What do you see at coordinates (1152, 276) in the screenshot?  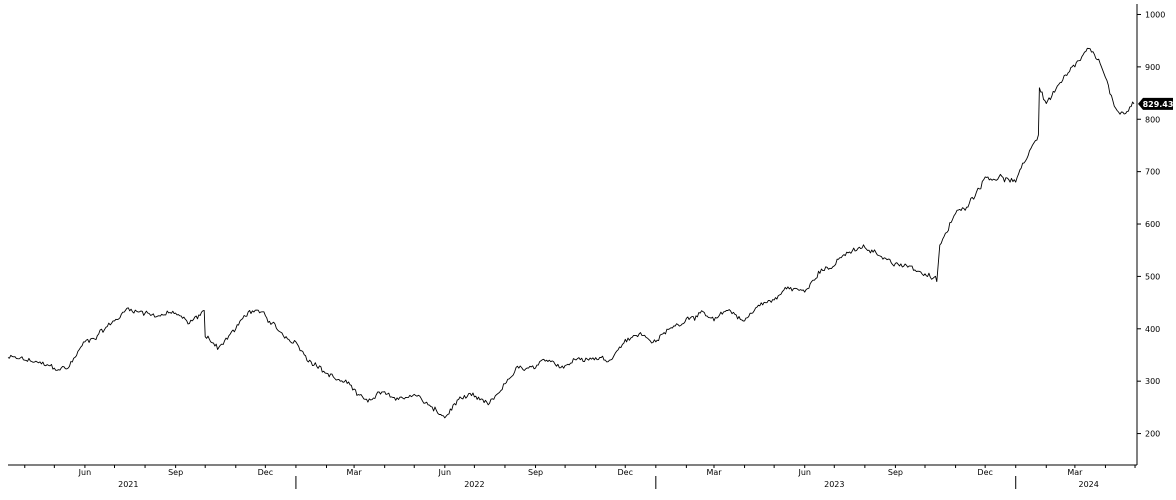 I see `y-axis-tick-label: 500` at bounding box center [1152, 276].